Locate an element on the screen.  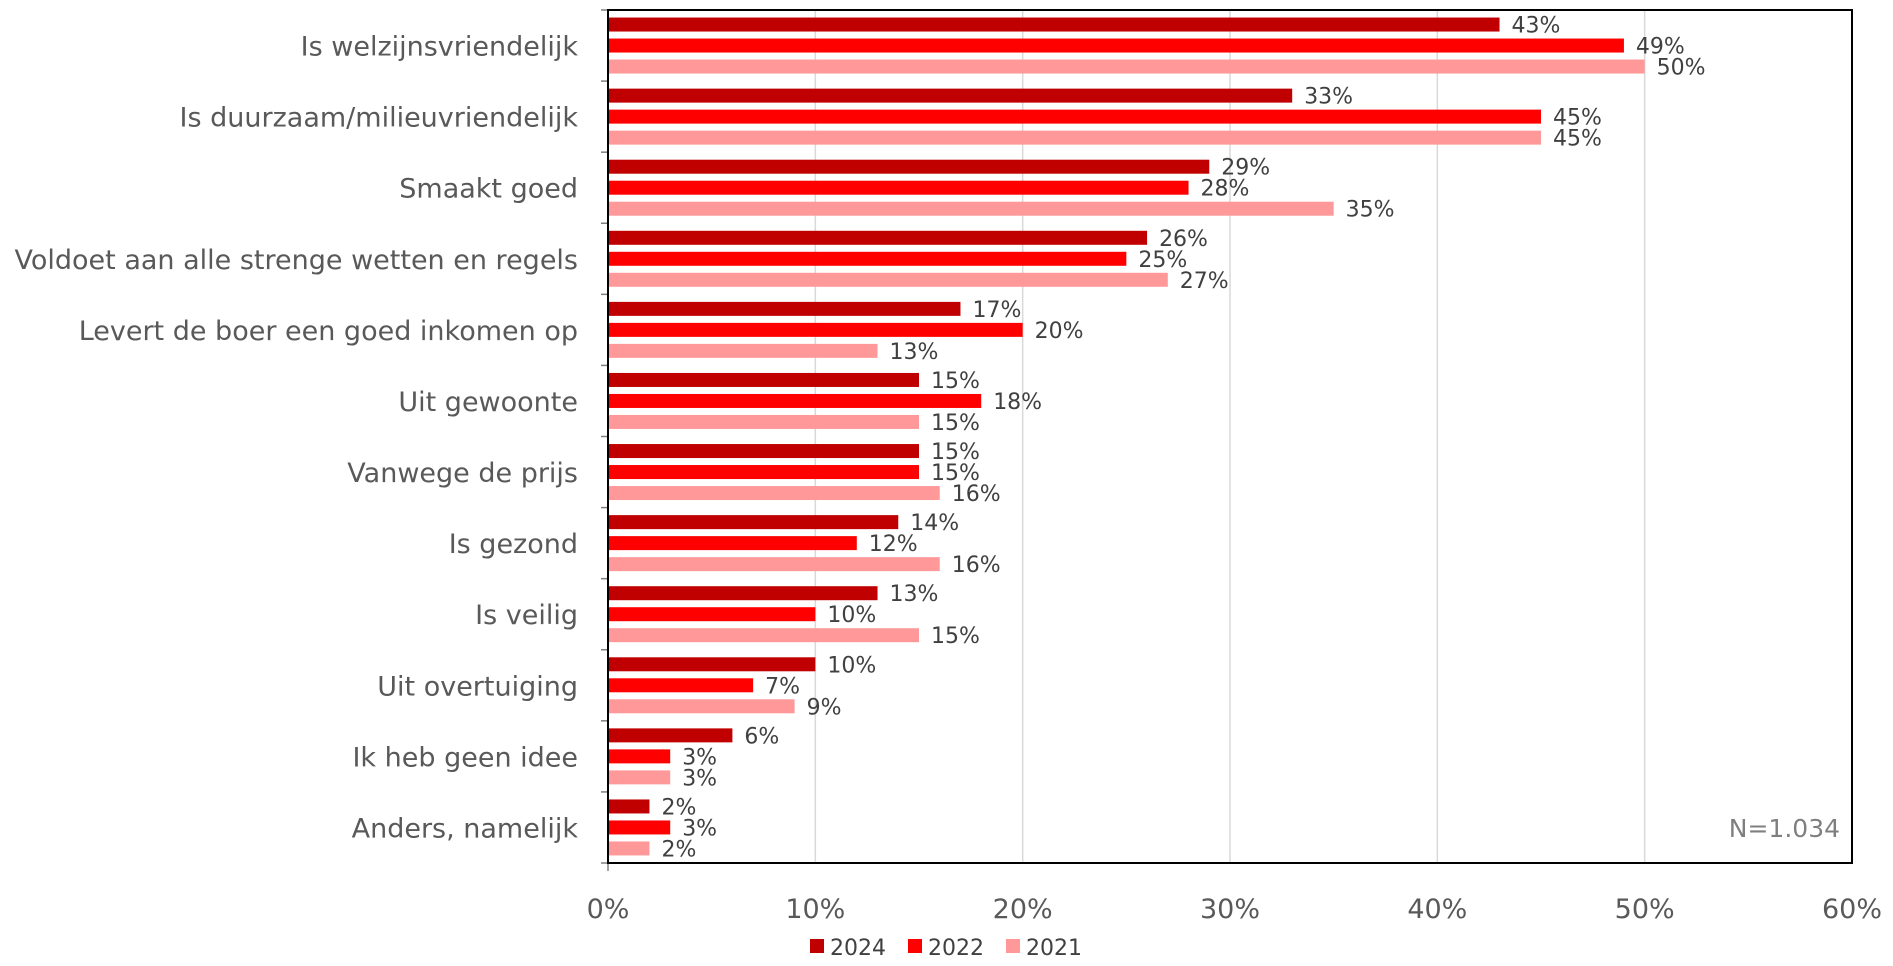
data-label-2024: 33% is located at coordinates (1328, 97).